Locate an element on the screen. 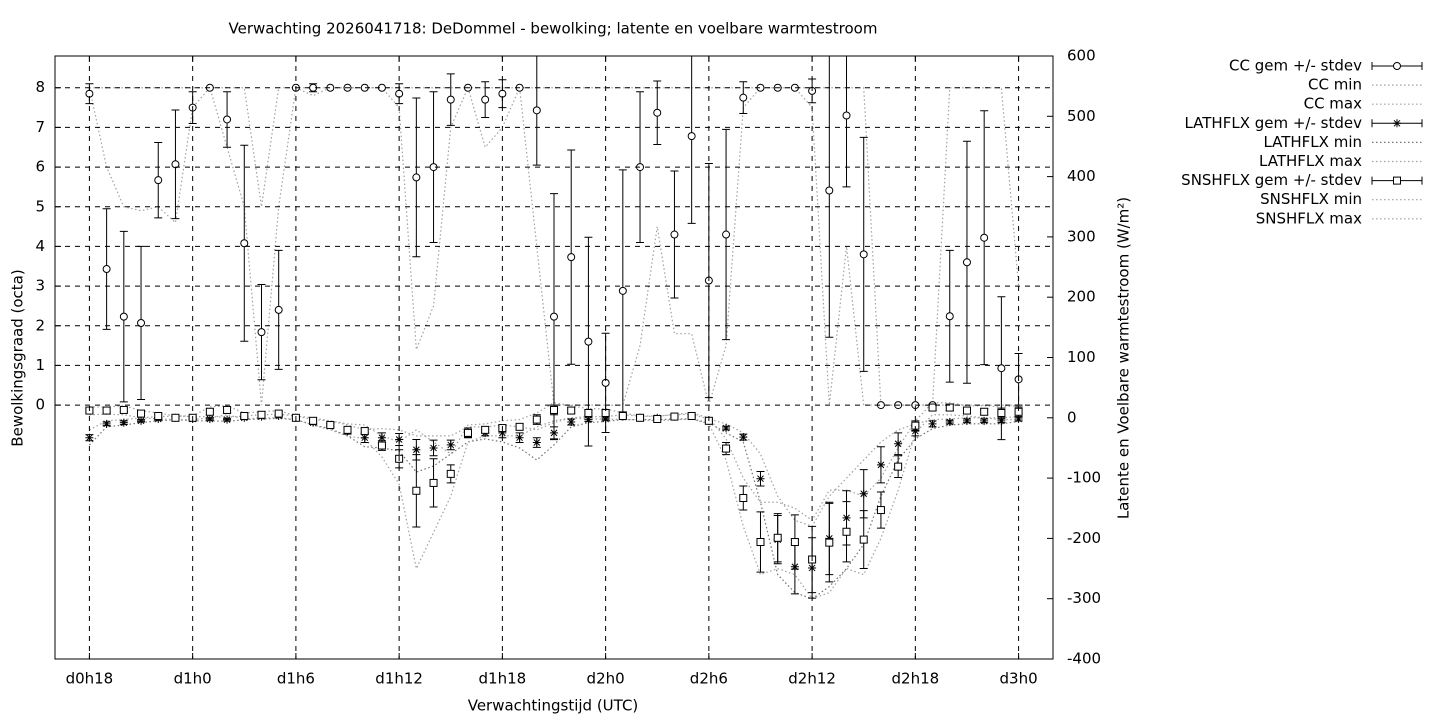  x-tick-label: d1h12 is located at coordinates (399, 679).